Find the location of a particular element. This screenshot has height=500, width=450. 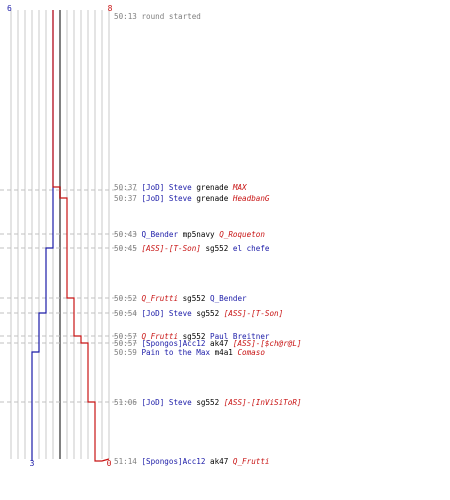

victim-name: HeadbanG is located at coordinates (251, 198).